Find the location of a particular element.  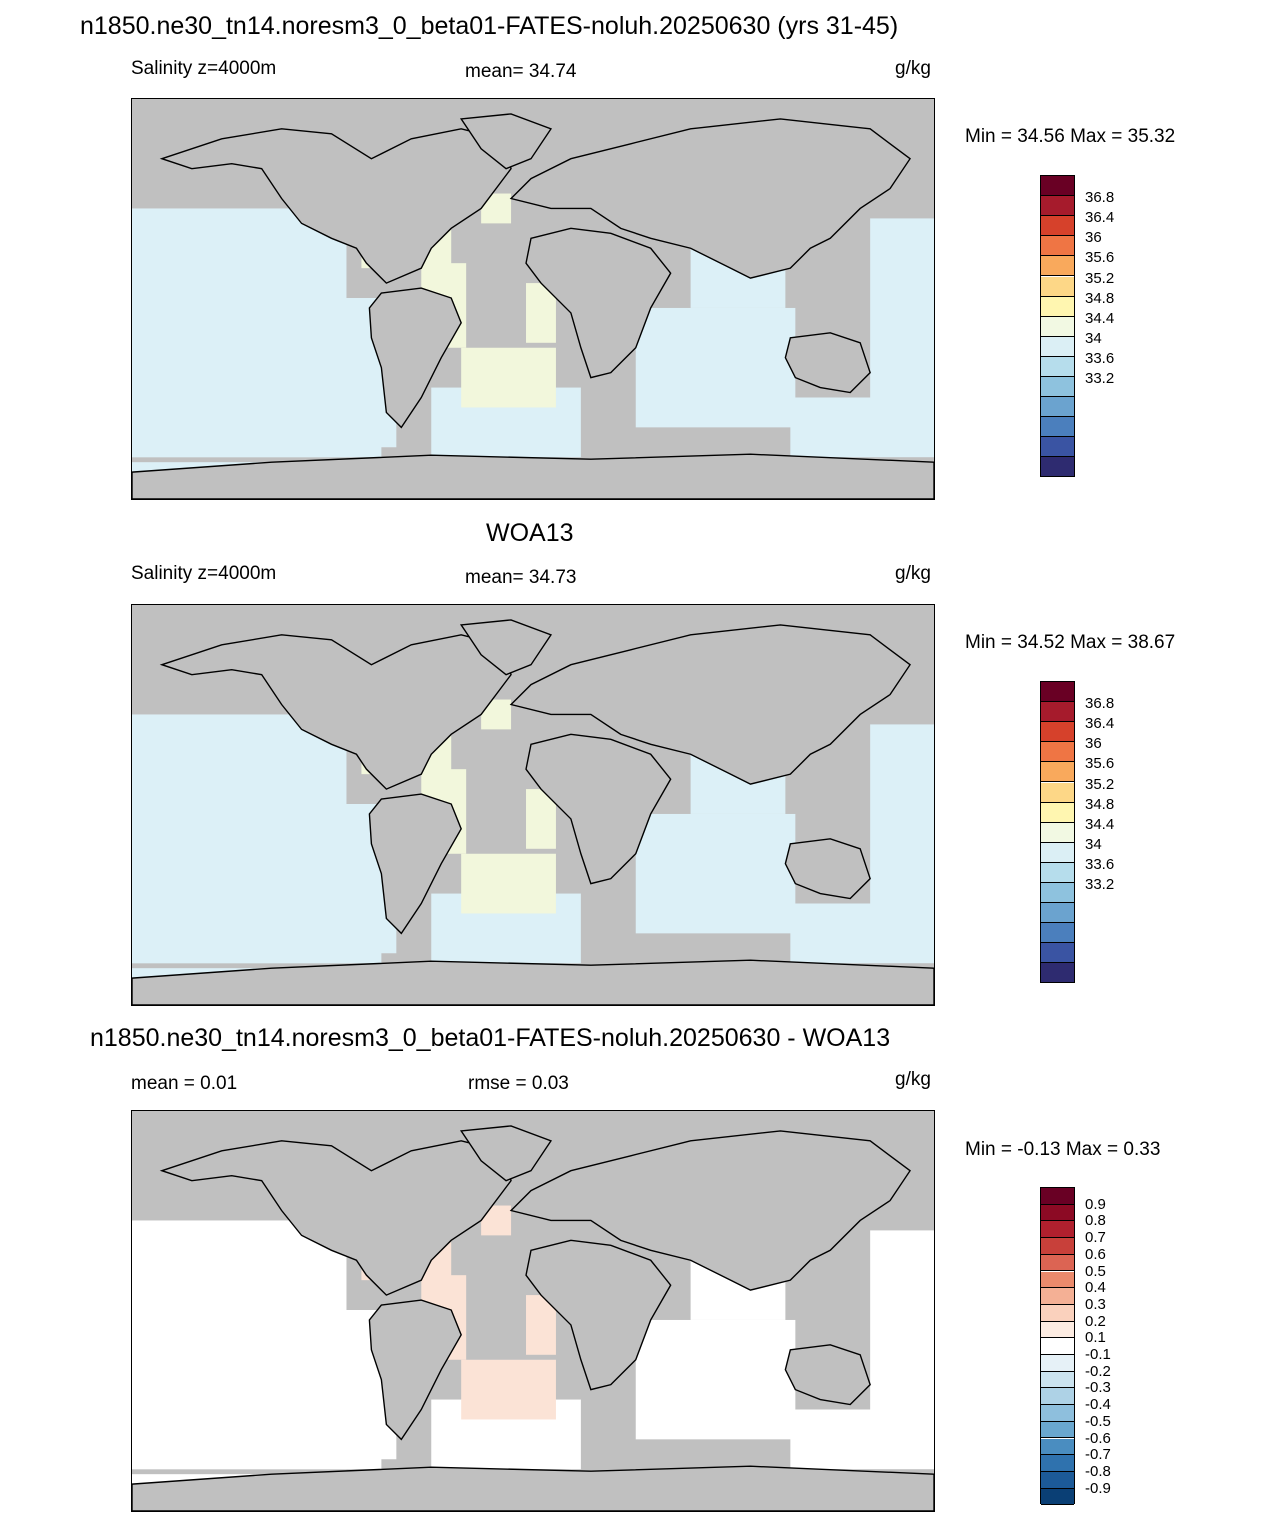

rmse-label: rmse = 0.03 is located at coordinates (518, 1083).